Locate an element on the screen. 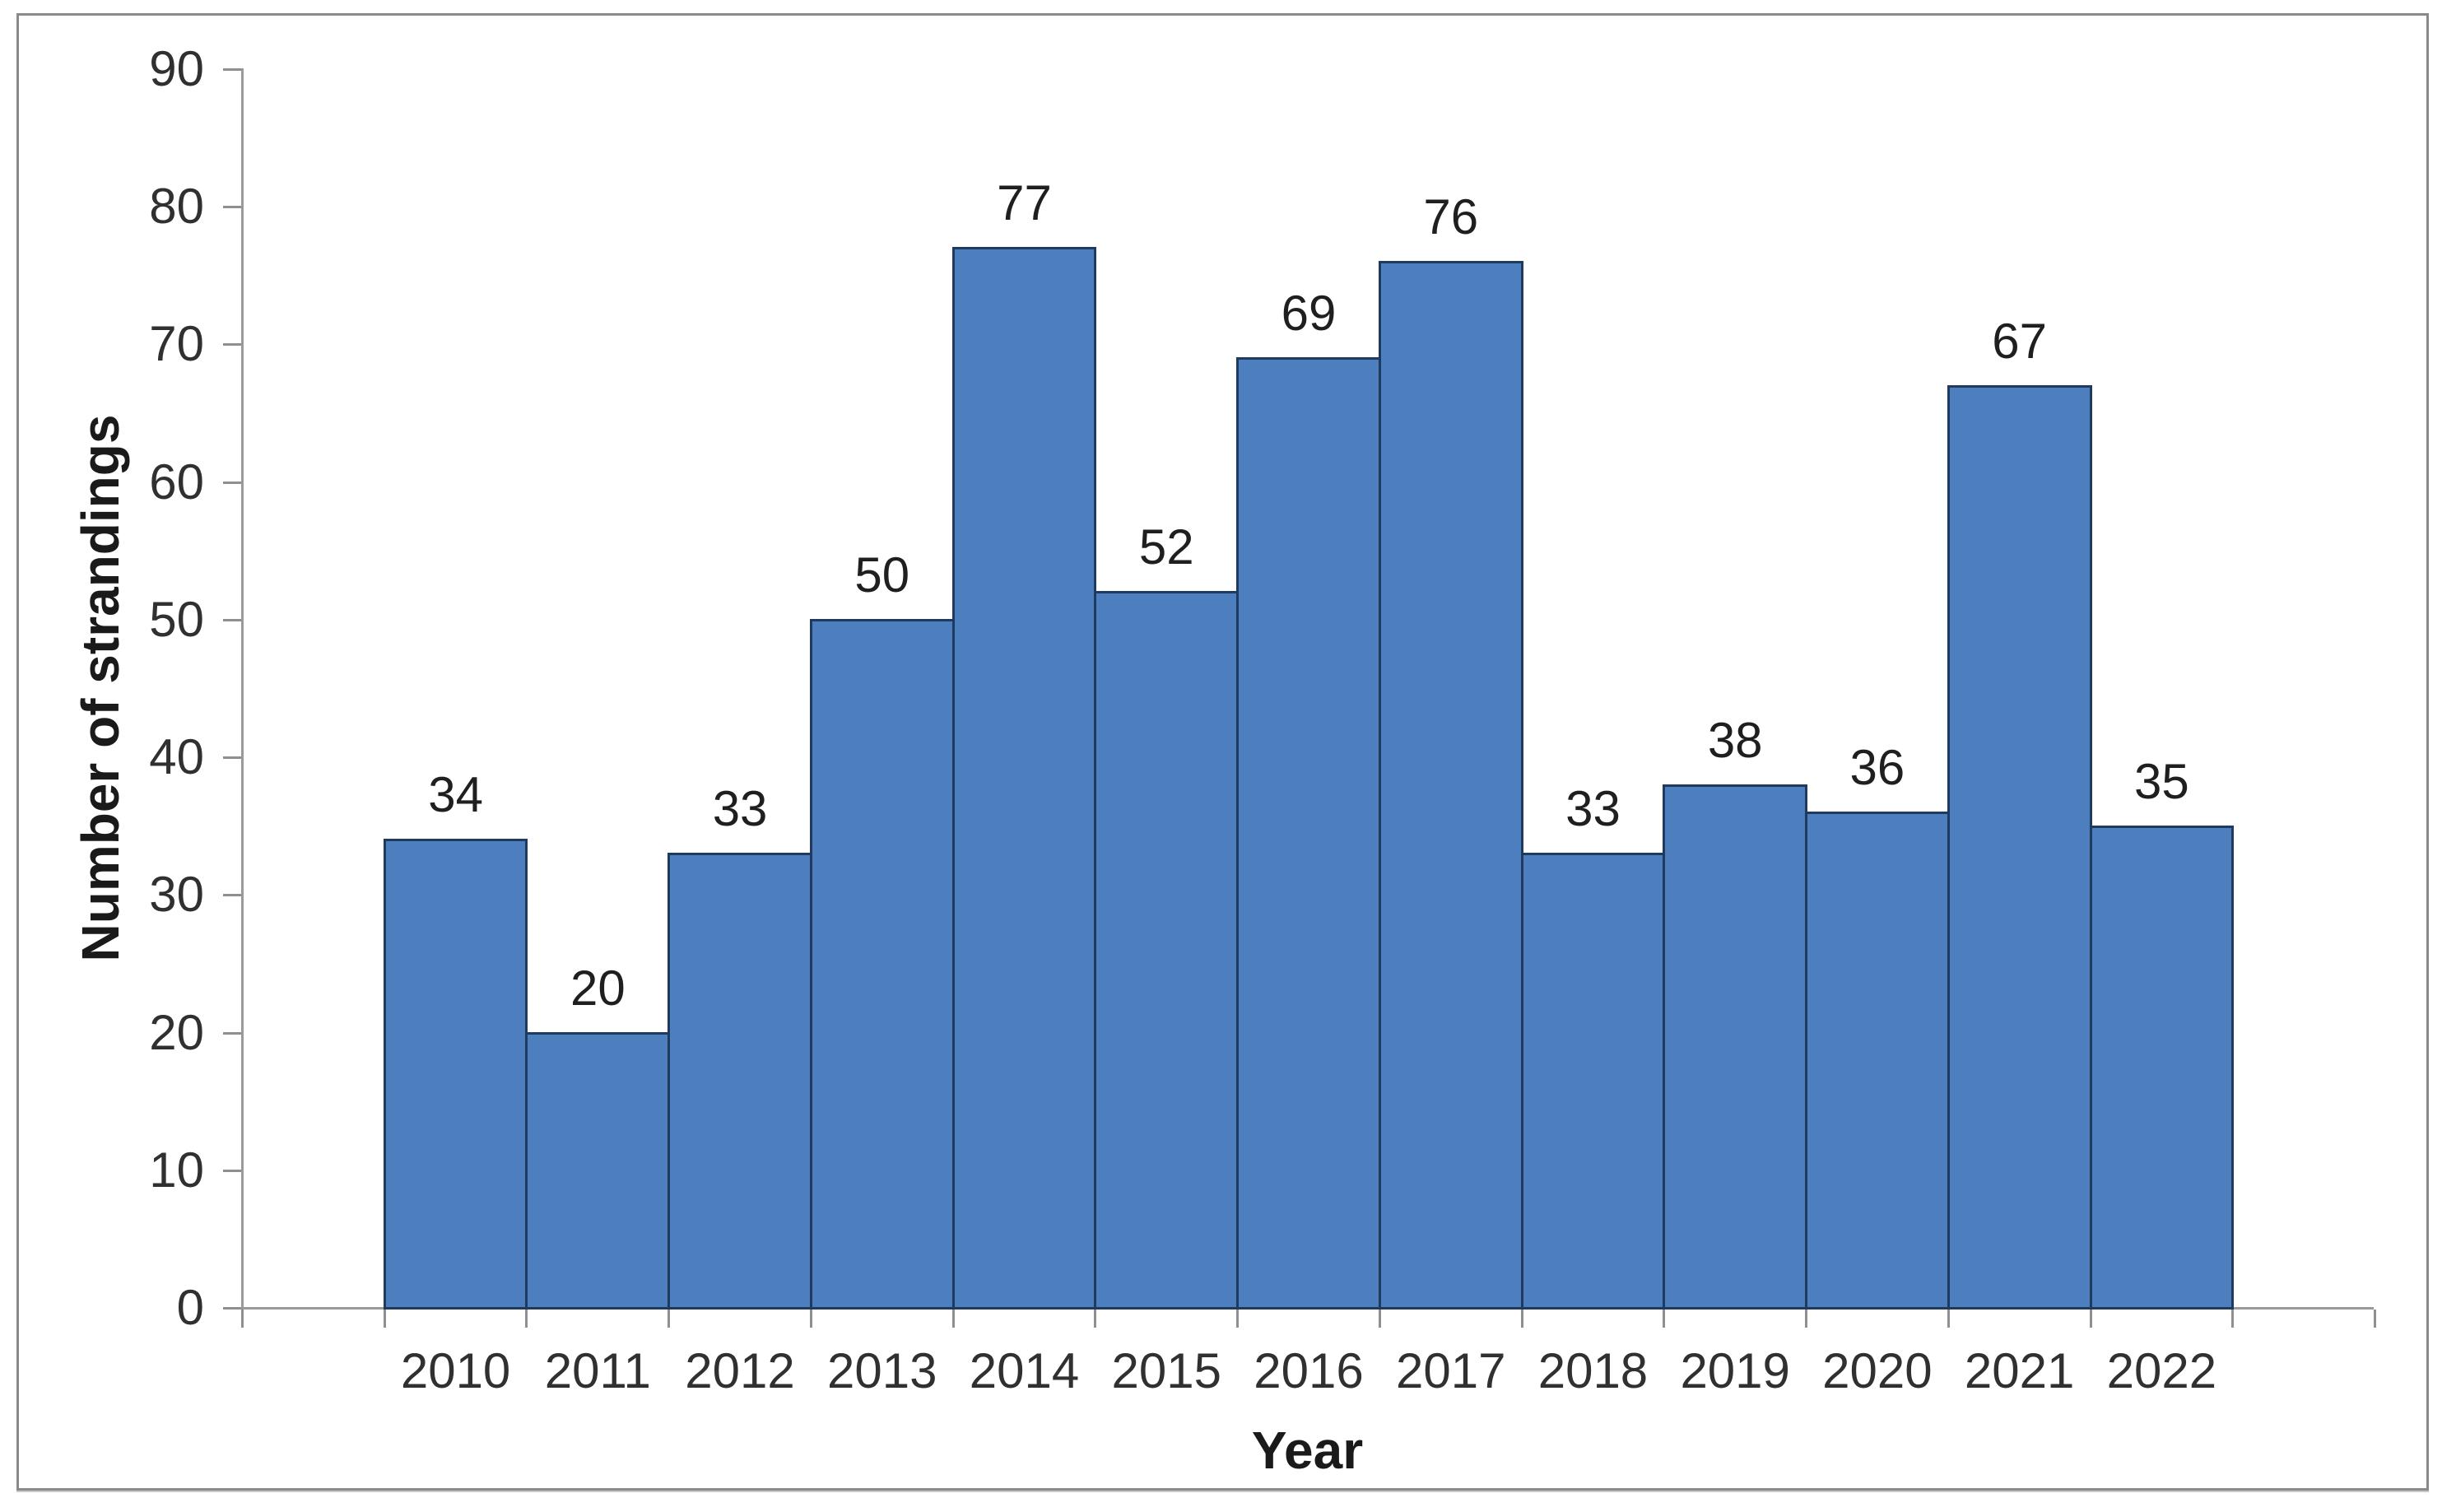 The width and height of the screenshot is (2442, 1512). y-tick-label: 50 is located at coordinates (176, 619).